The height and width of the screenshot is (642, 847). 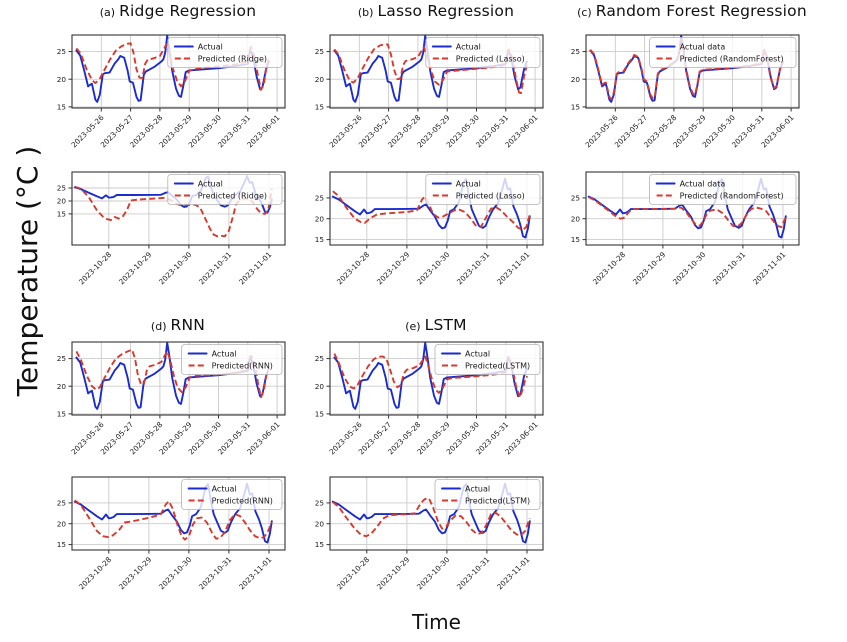 What do you see at coordinates (445, 325) in the screenshot?
I see `panel-name: LSTM` at bounding box center [445, 325].